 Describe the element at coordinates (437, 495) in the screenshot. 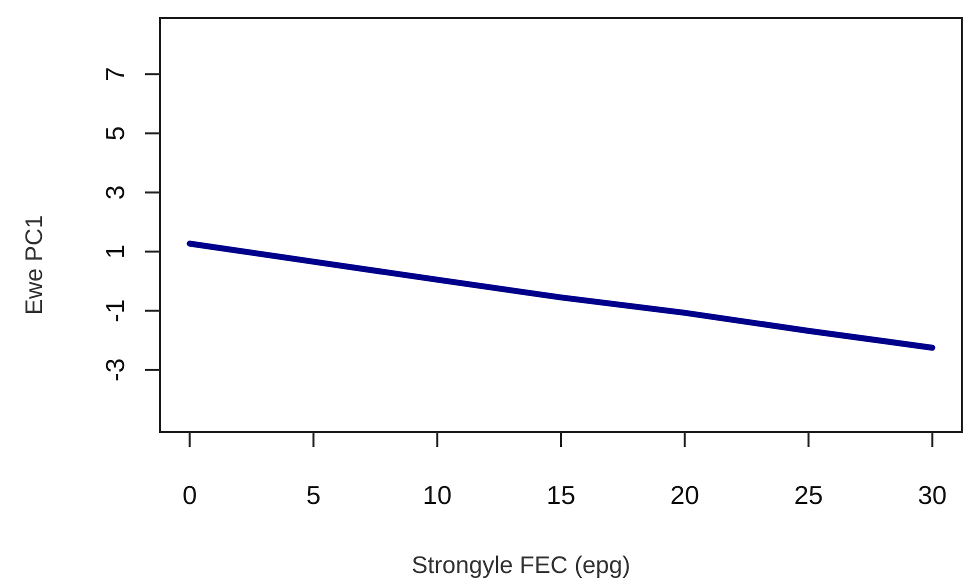

I see `x-tick-label: 10` at that location.